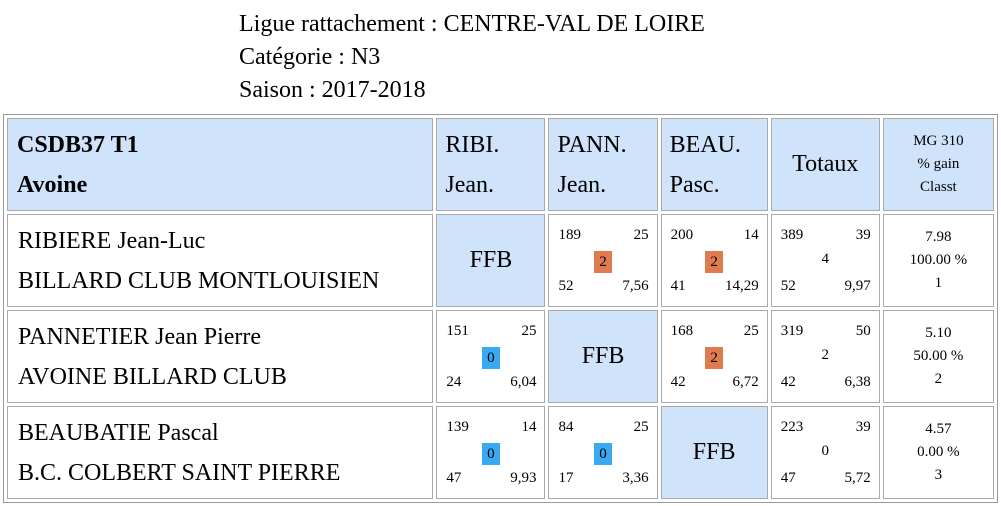 The height and width of the screenshot is (506, 1001). Describe the element at coordinates (491, 164) in the screenshot. I see `column-header-ribi: RIBI. Jean.` at that location.